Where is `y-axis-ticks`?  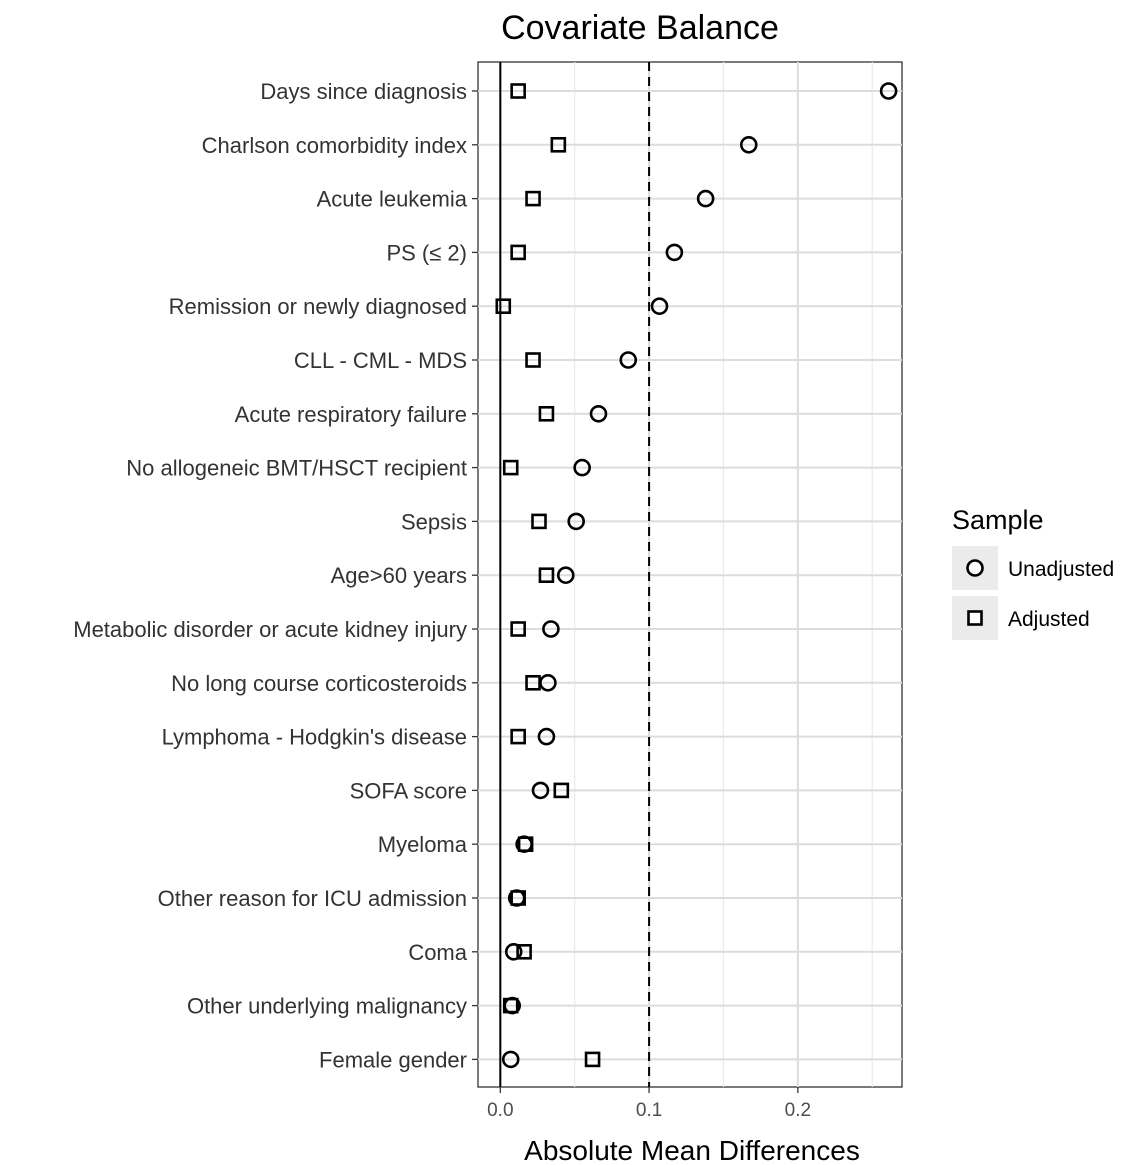 y-axis-ticks is located at coordinates (475, 575).